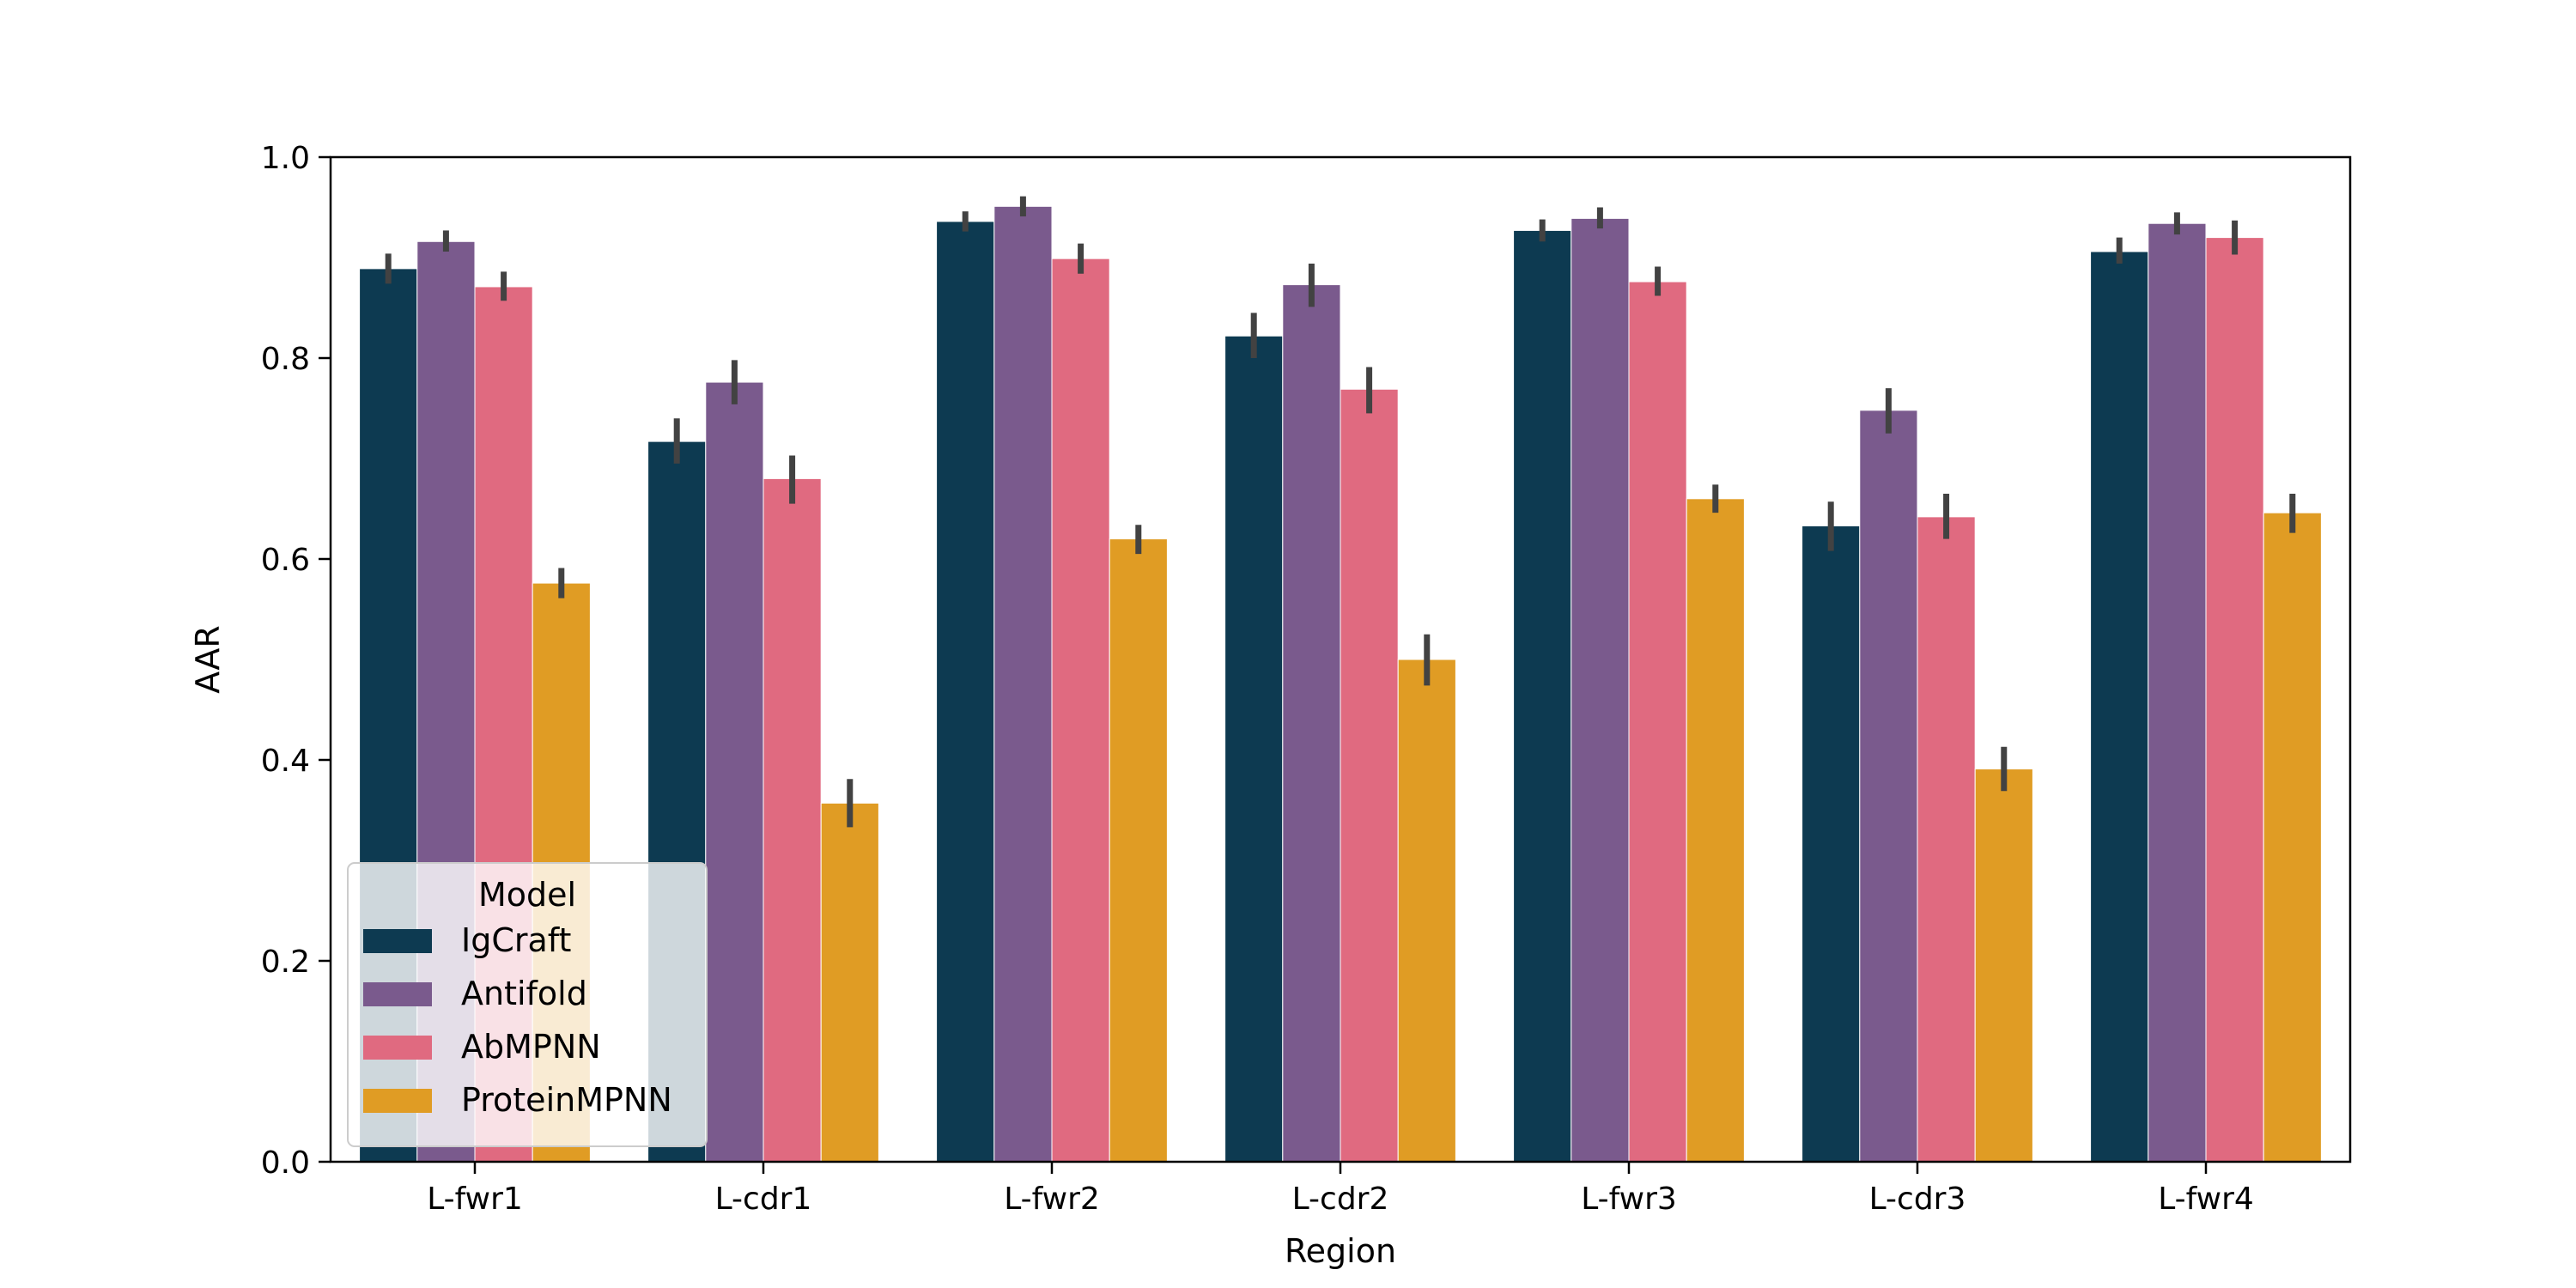  What do you see at coordinates (285, 1163) in the screenshot?
I see `y-tick-label: 0.0` at bounding box center [285, 1163].